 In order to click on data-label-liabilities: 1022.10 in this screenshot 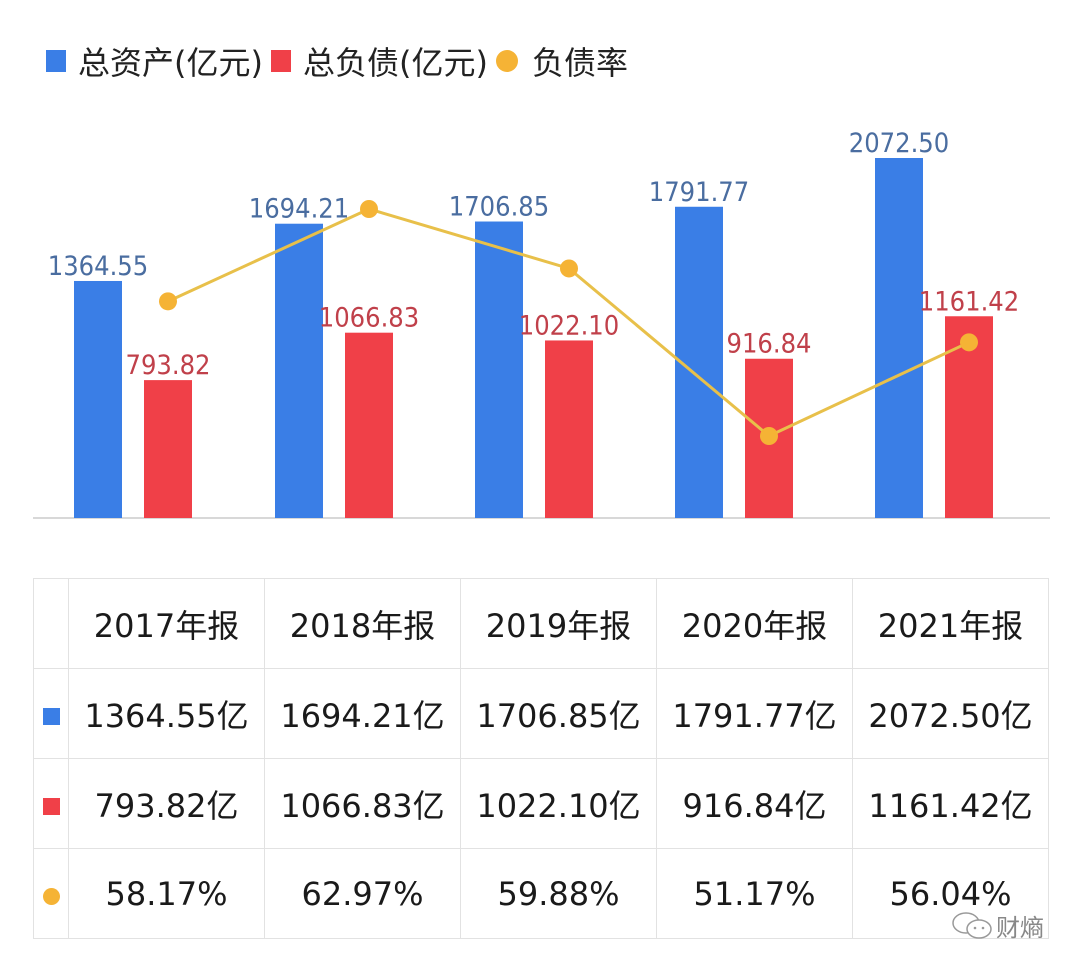, I will do `click(569, 325)`.